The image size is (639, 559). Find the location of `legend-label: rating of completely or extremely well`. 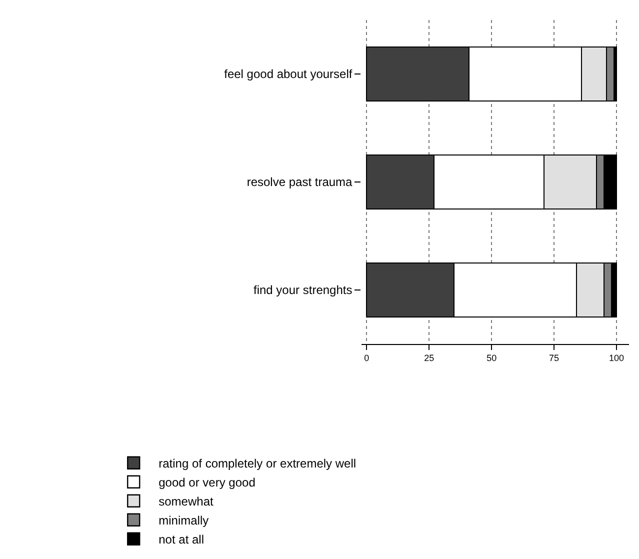

legend-label: rating of completely or extremely well is located at coordinates (257, 463).